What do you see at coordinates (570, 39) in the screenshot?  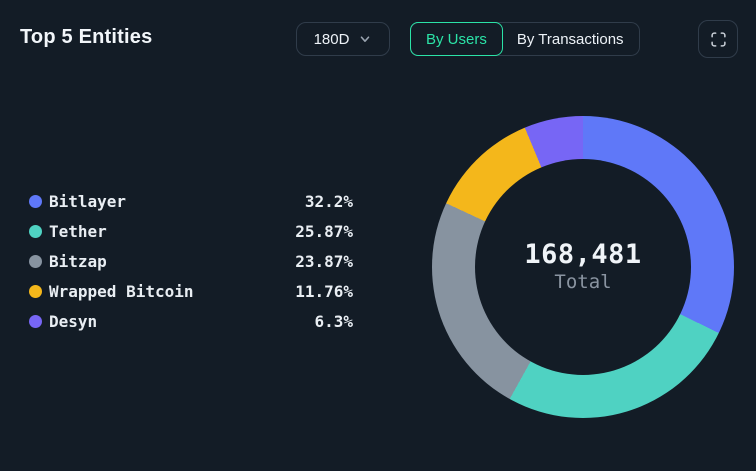 I see `toggle-by-transactions: By Transactions` at bounding box center [570, 39].